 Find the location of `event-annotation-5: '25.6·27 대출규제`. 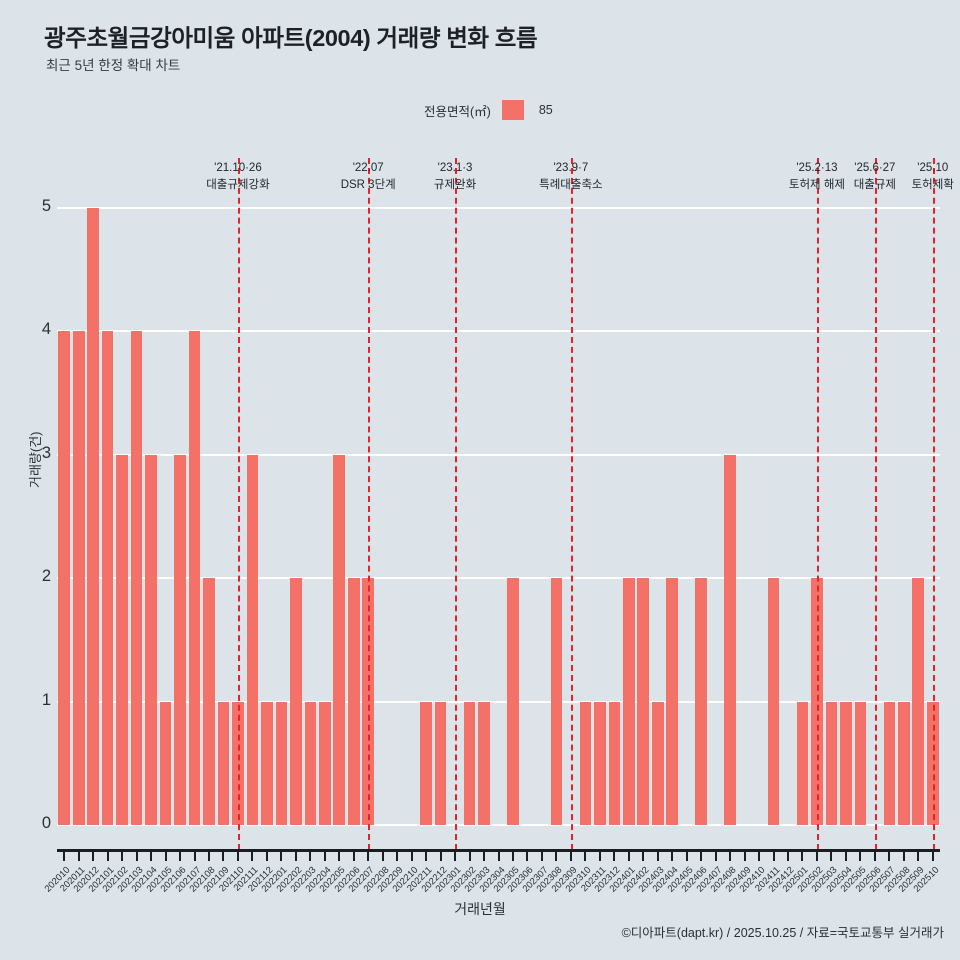

event-annotation-5: '25.6·27 대출규제 is located at coordinates (875, 177).